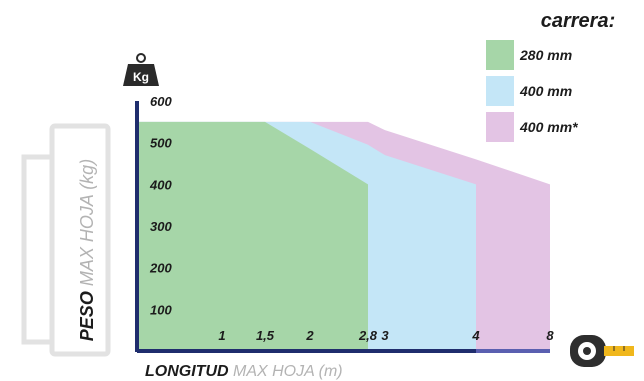  Describe the element at coordinates (550, 76) in the screenshot. I see `legend: carrera: 280 mm 400 mm 400 mm*` at that location.